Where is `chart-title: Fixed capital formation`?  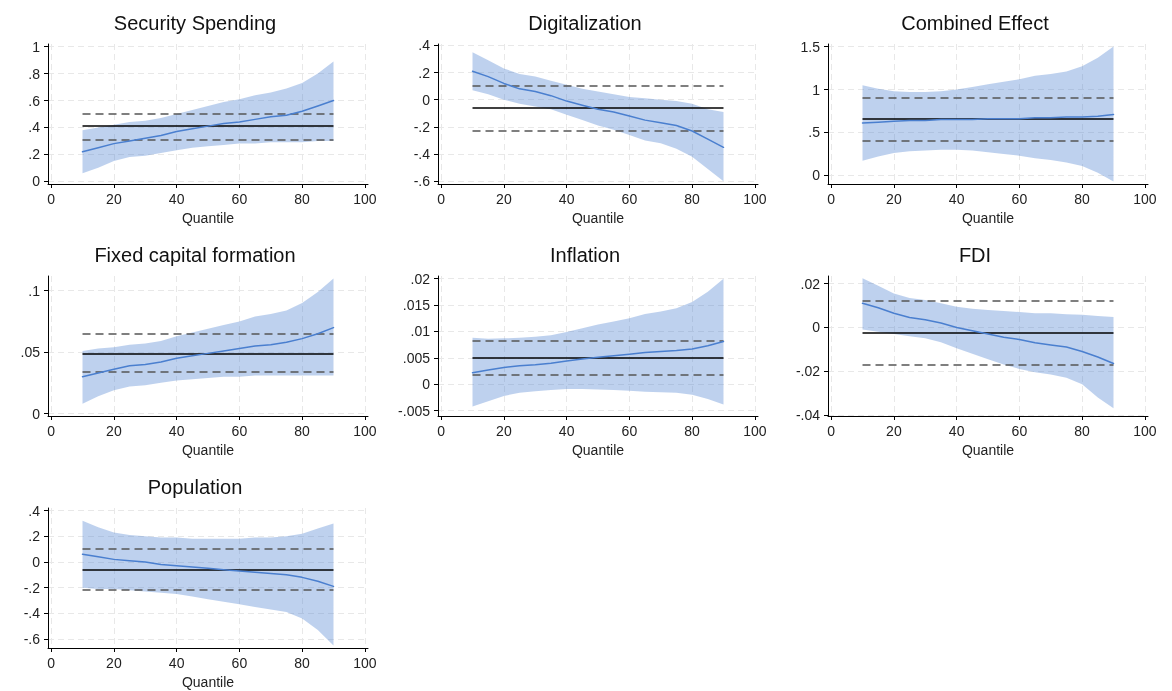
chart-title: Fixed capital formation is located at coordinates (195, 255).